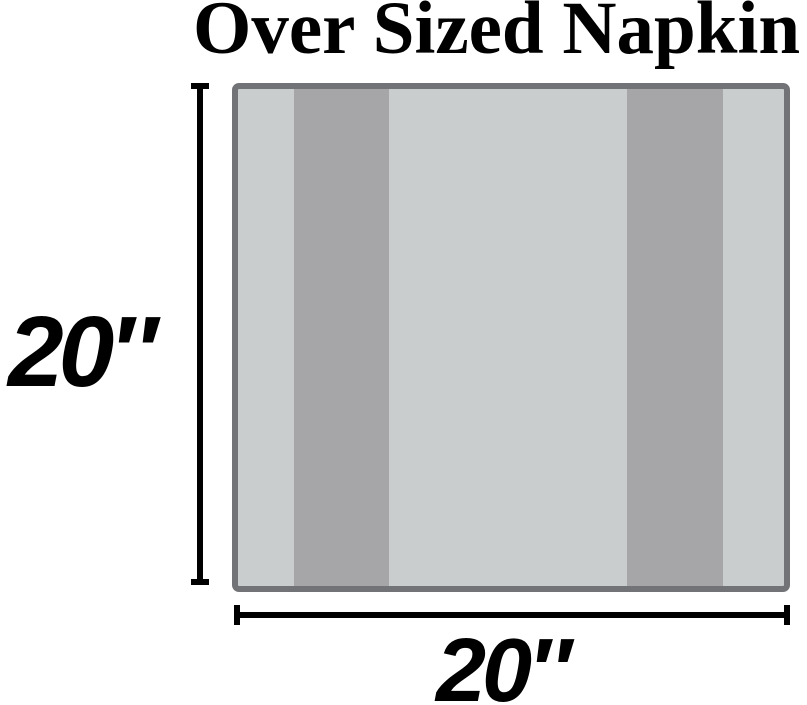 The image size is (807, 705). Describe the element at coordinates (200, 335) in the screenshot. I see `height-dimension-line` at that location.